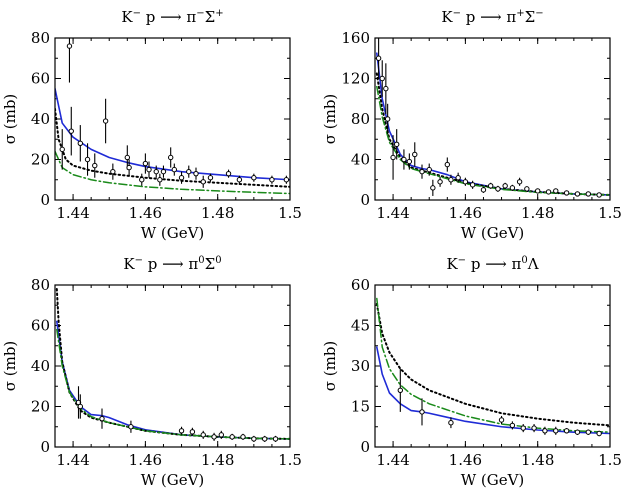 This screenshot has width=623, height=492. Describe the element at coordinates (392, 213) in the screenshot. I see `x-tick-label: 1.44` at that location.